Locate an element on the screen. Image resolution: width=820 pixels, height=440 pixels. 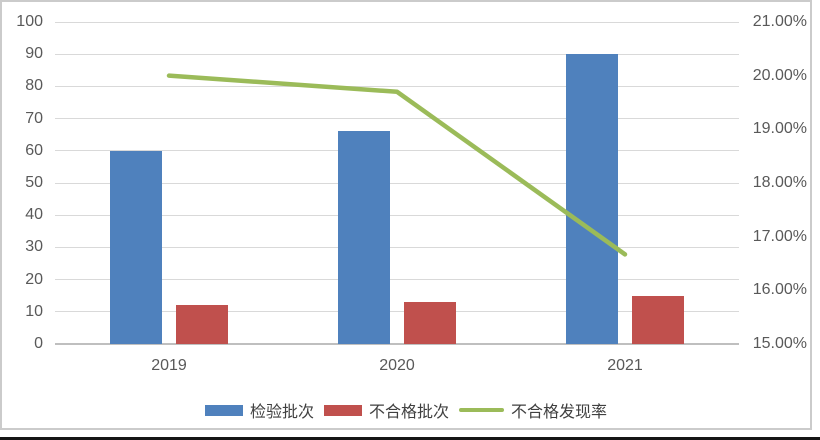
right-axis-tick: 16.00% is located at coordinates (779, 290).